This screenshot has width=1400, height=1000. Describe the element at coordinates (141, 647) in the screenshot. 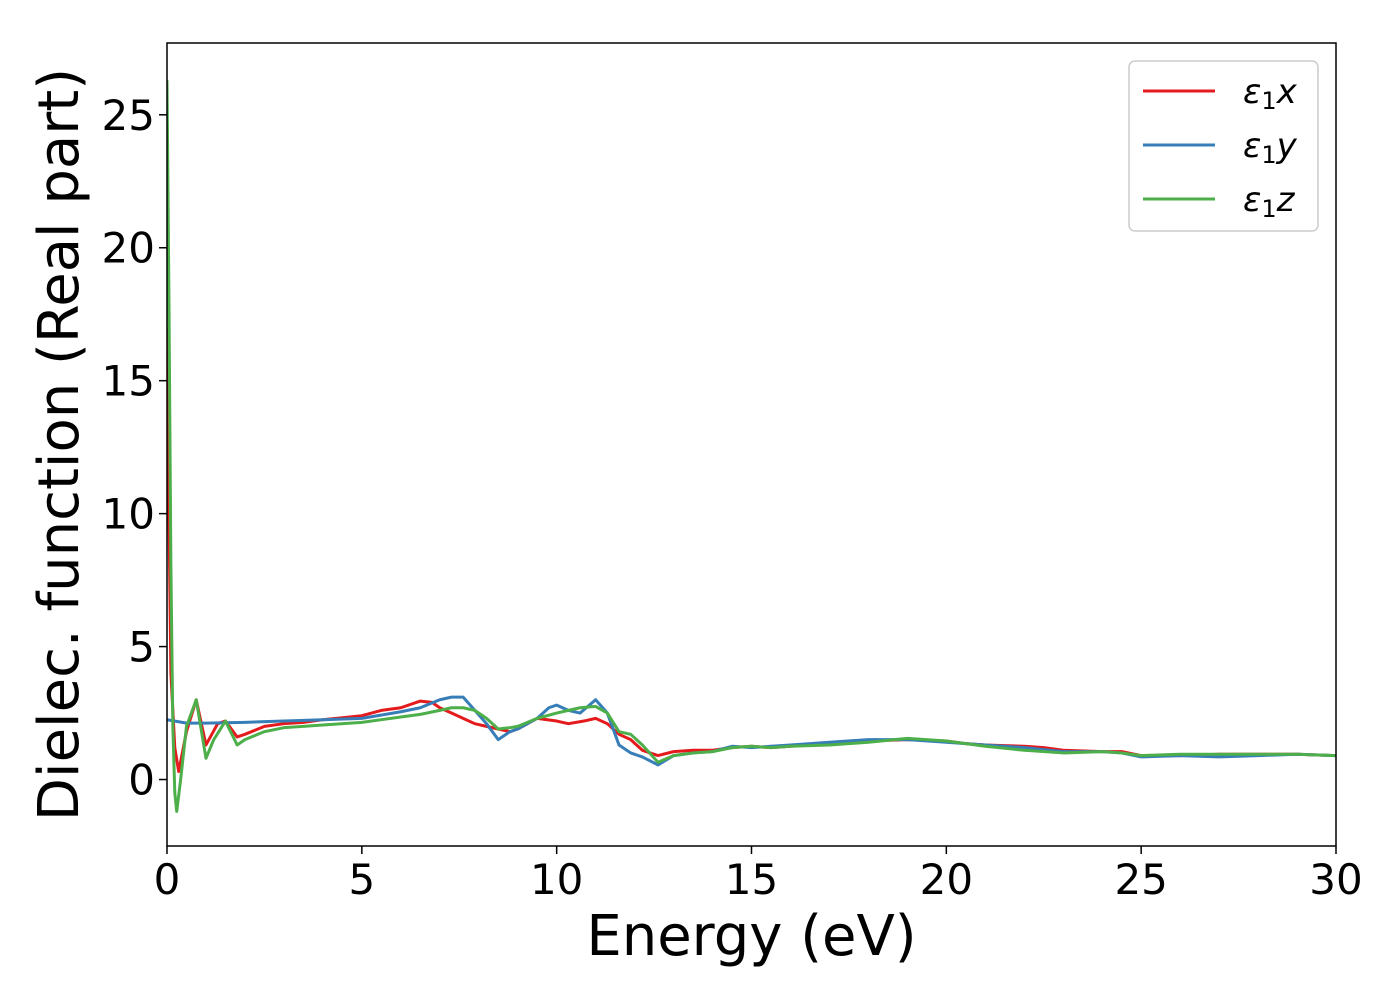

I see `y-tick-label: 5` at that location.